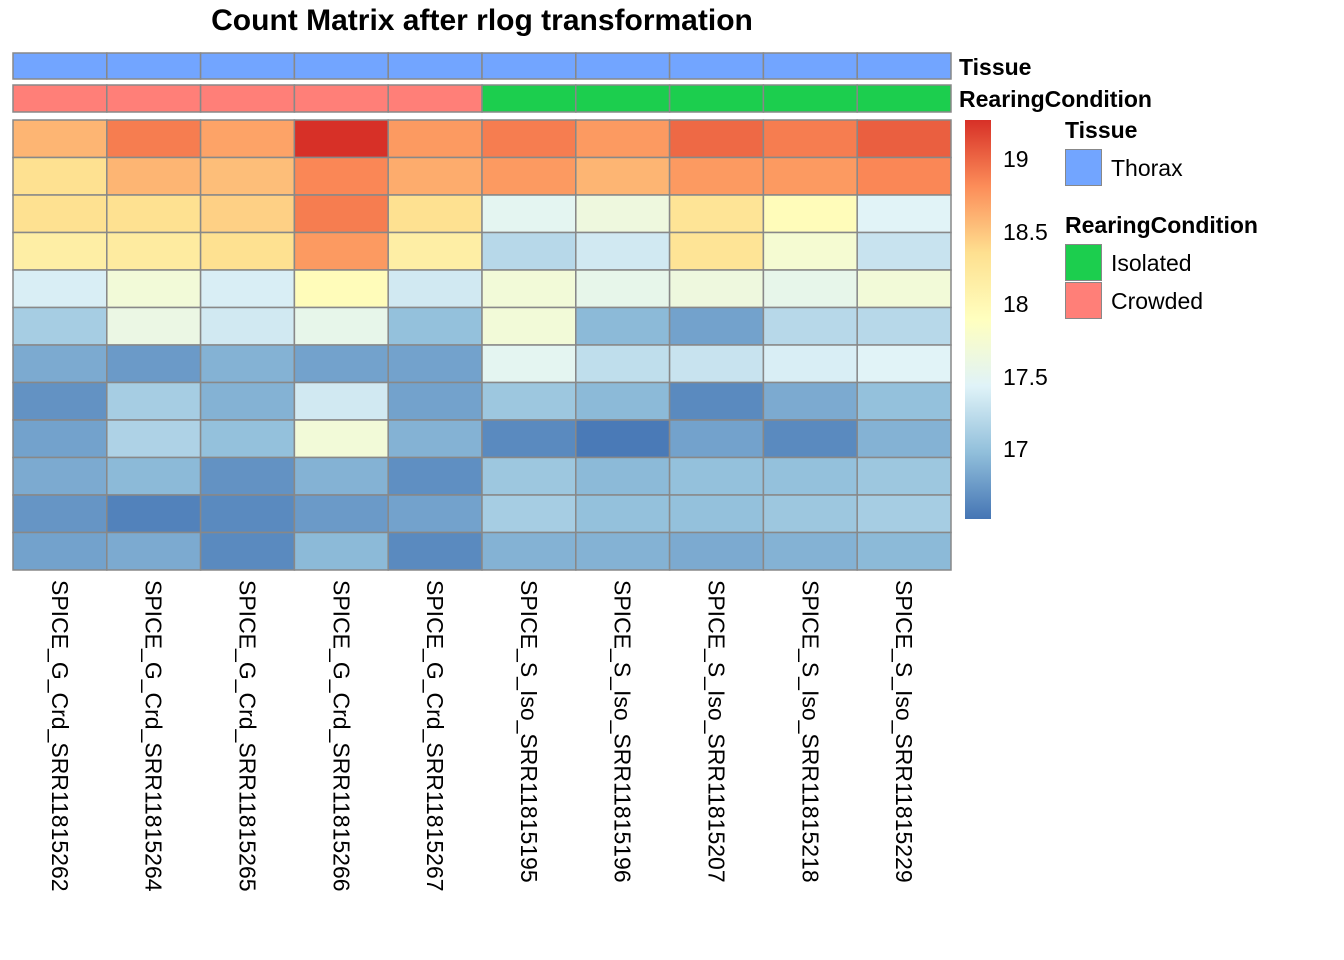  Describe the element at coordinates (1055, 99) in the screenshot. I see `annotation-label-rearing: RearingCondition` at that location.